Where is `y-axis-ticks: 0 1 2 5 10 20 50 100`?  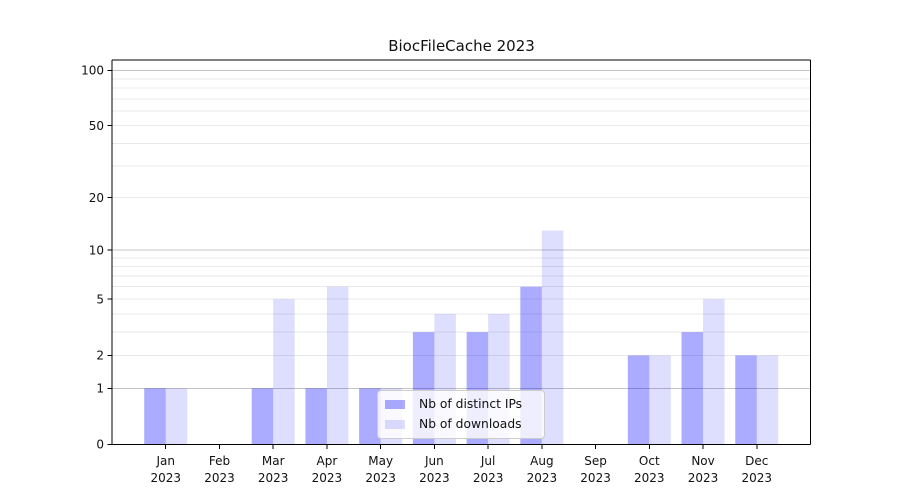 y-axis-ticks: 0 1 2 5 10 20 50 100 is located at coordinates (96, 258).